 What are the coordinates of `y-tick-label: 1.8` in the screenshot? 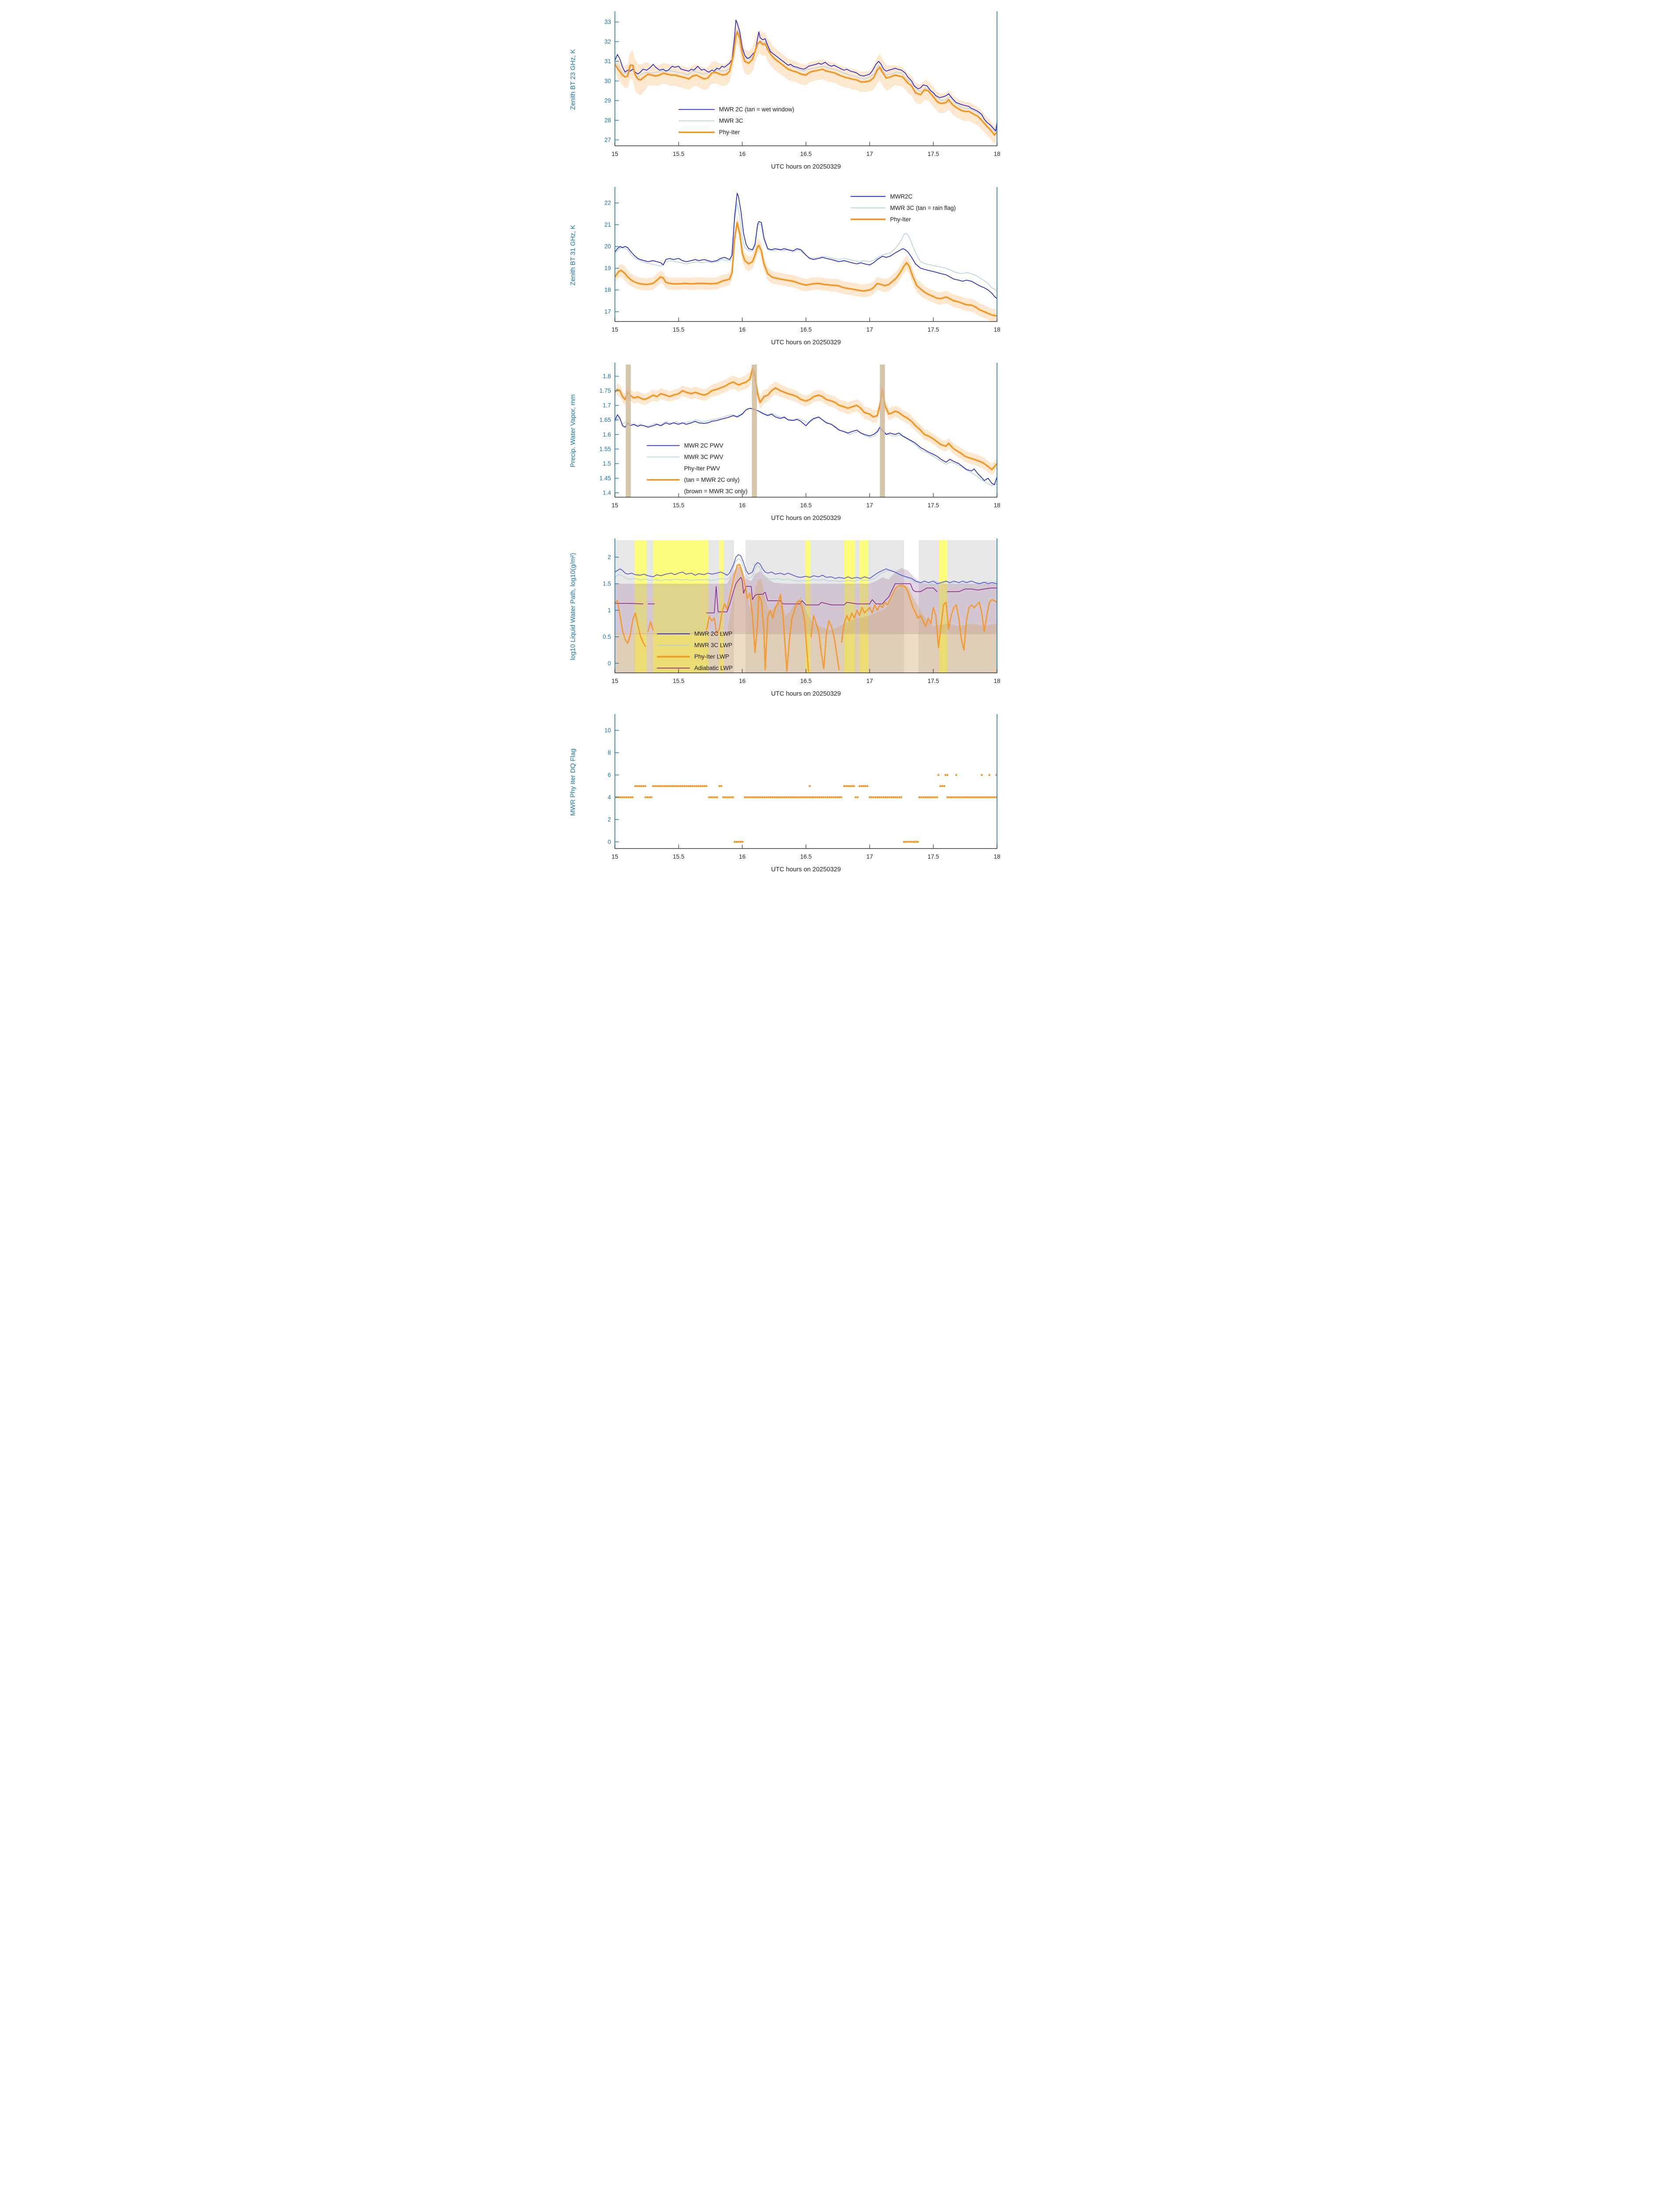 It's located at (607, 376).